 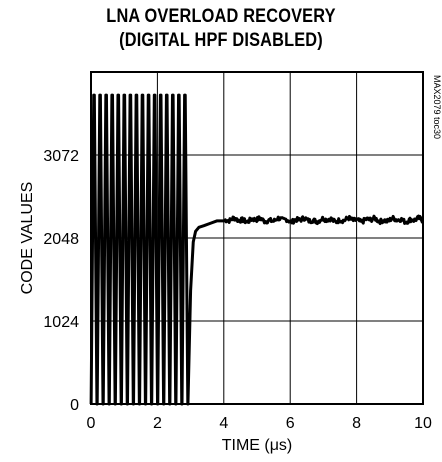 What do you see at coordinates (223, 423) in the screenshot?
I see `x-tick-label: 4` at bounding box center [223, 423].